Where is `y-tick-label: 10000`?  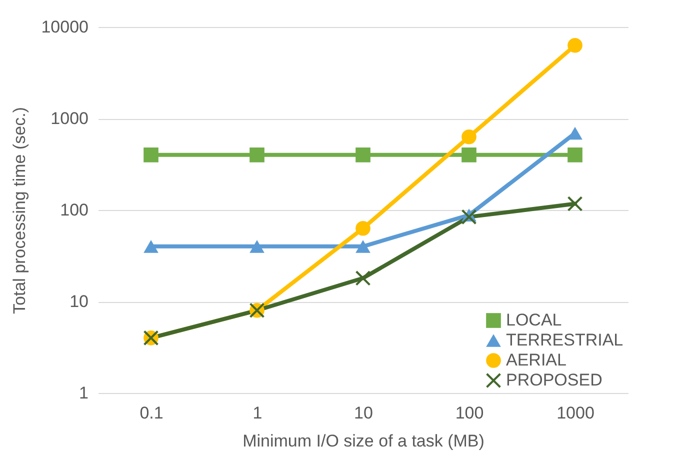 y-tick-label: 10000 is located at coordinates (64, 27).